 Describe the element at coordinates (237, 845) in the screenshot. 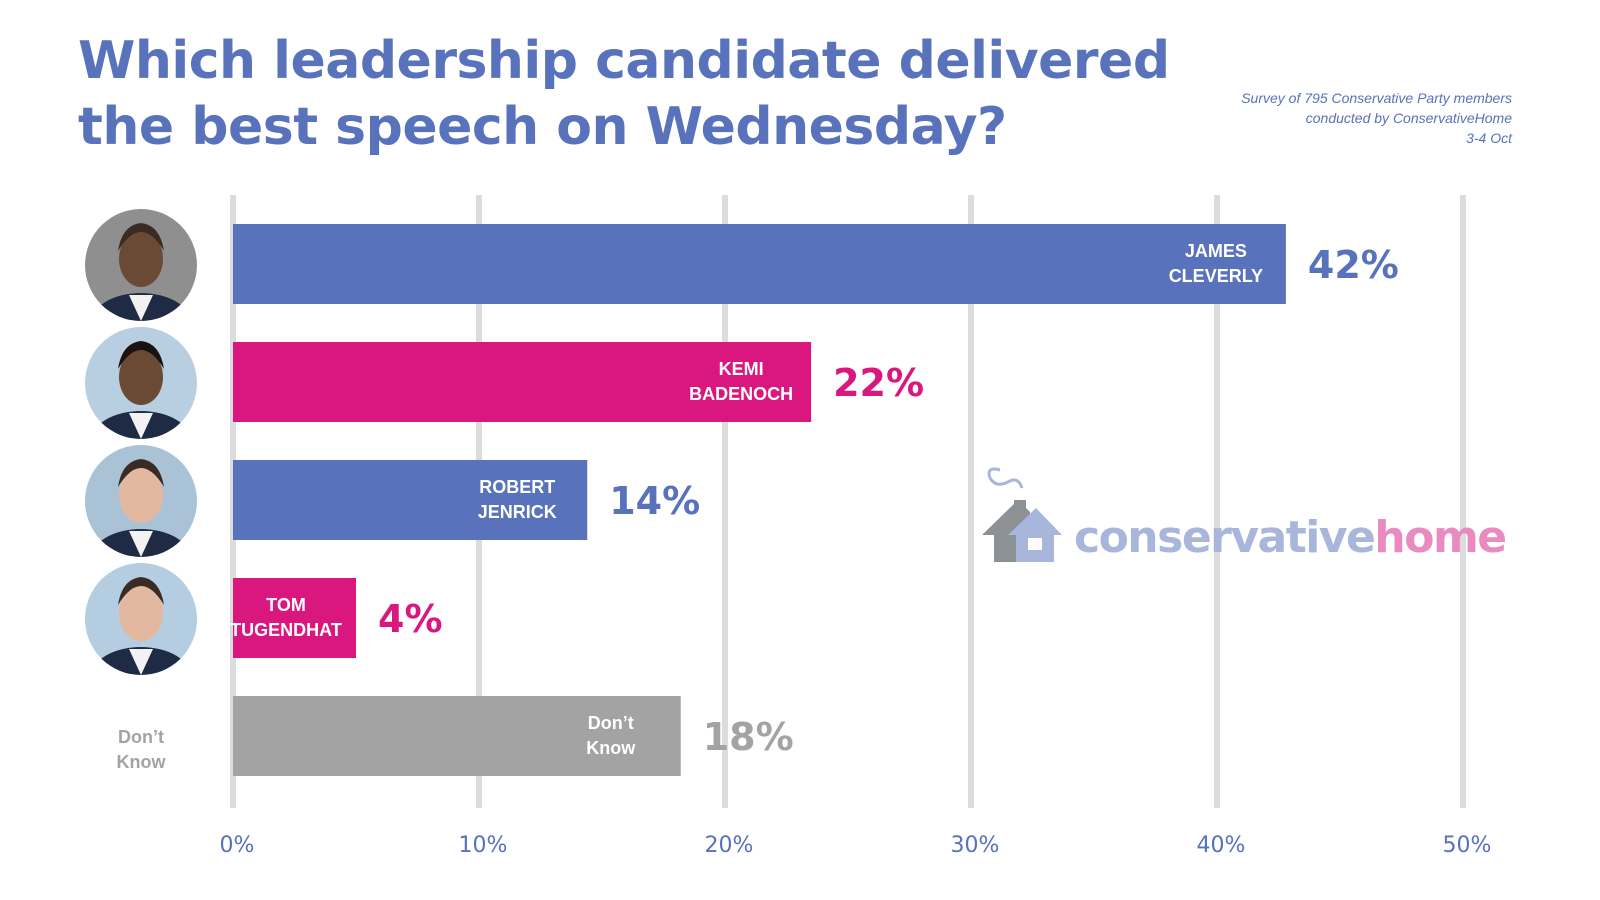

I see `x-tick-label: 0%` at that location.